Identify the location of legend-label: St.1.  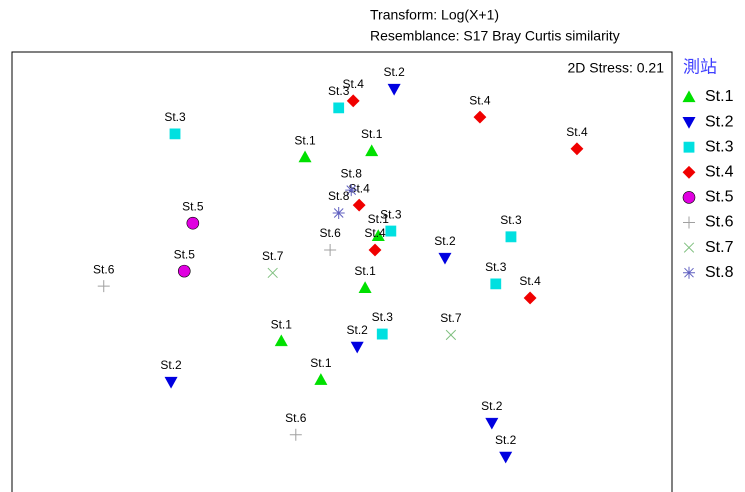
(719, 96).